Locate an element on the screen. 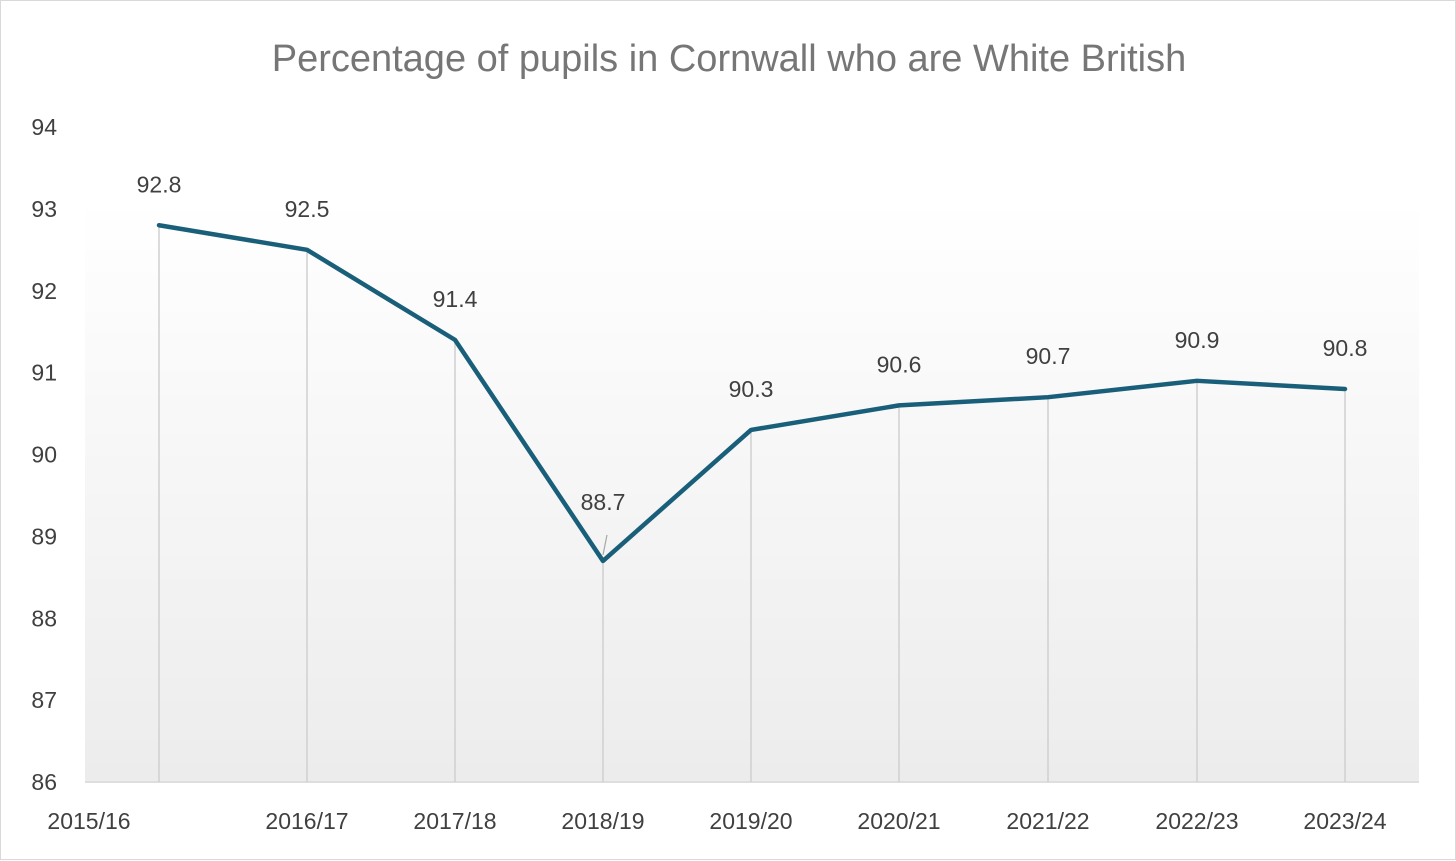  y-tick-label: 94 is located at coordinates (44, 127).